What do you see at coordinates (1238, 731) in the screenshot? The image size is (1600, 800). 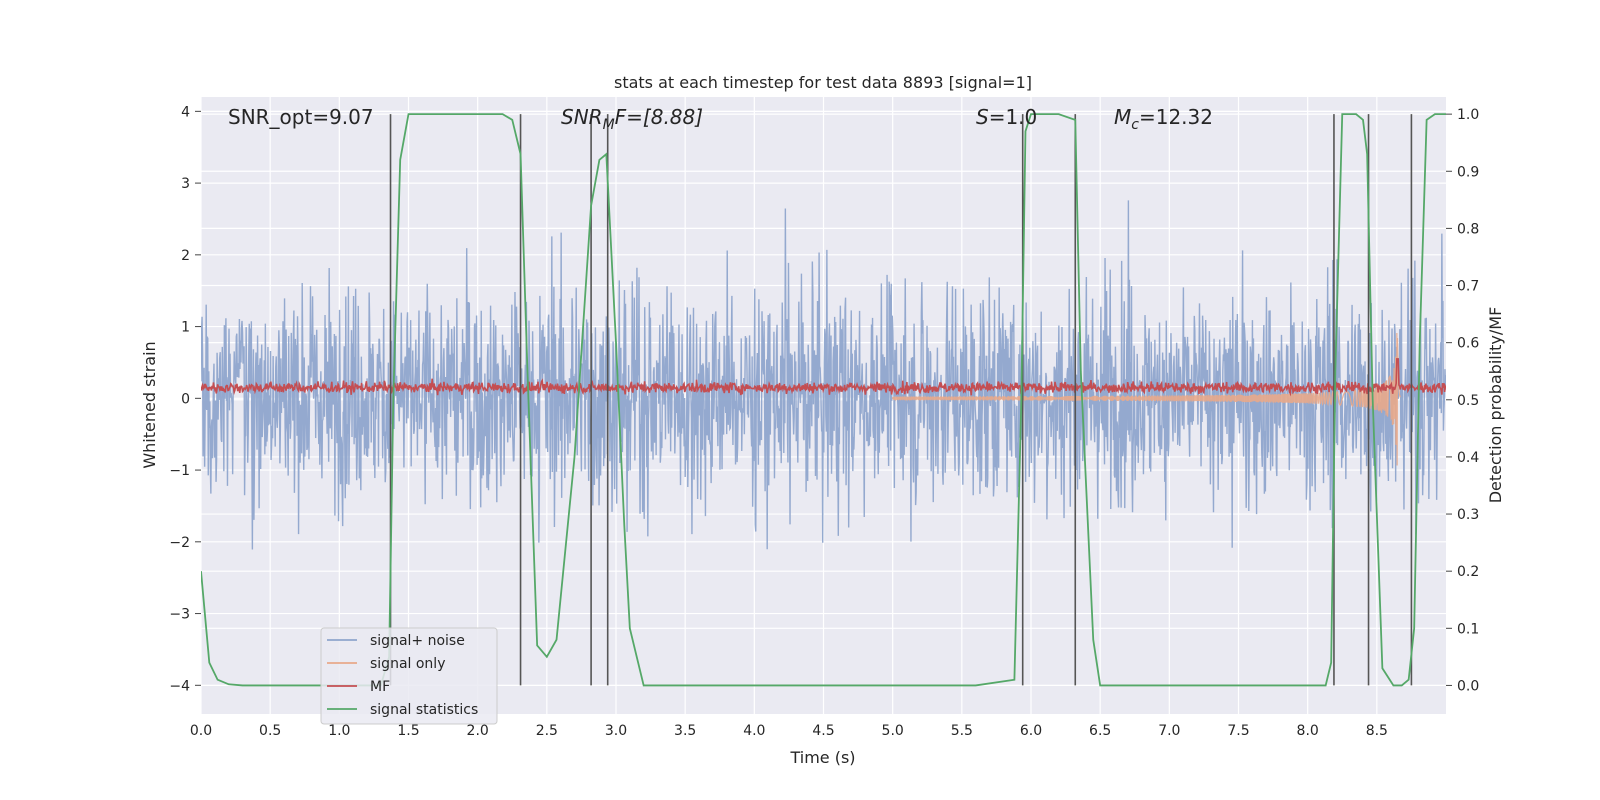 I see `x-tick-label: 7.5` at bounding box center [1238, 731].